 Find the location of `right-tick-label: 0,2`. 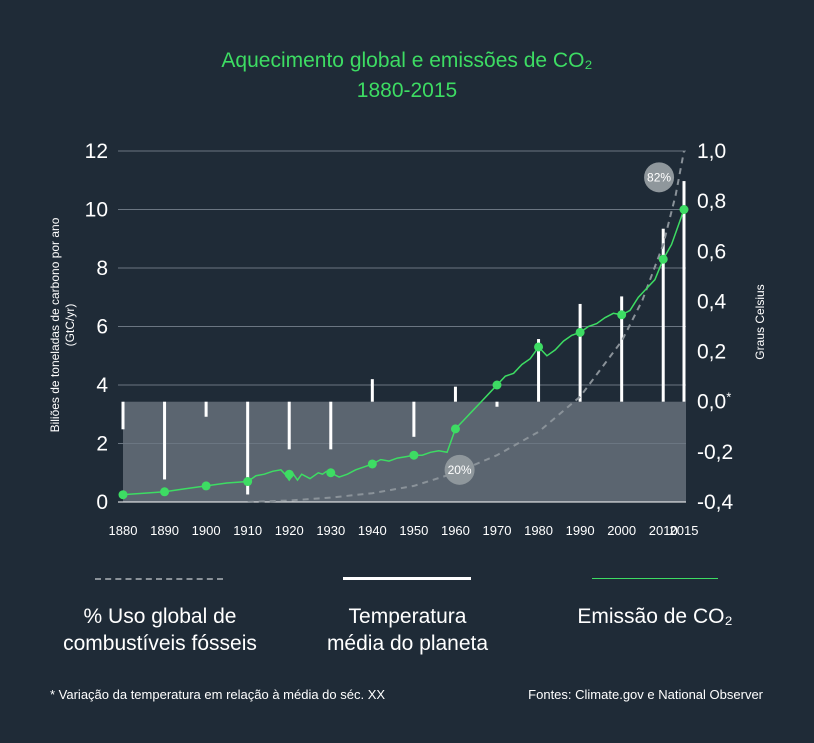

right-tick-label: 0,2 is located at coordinates (711, 352).